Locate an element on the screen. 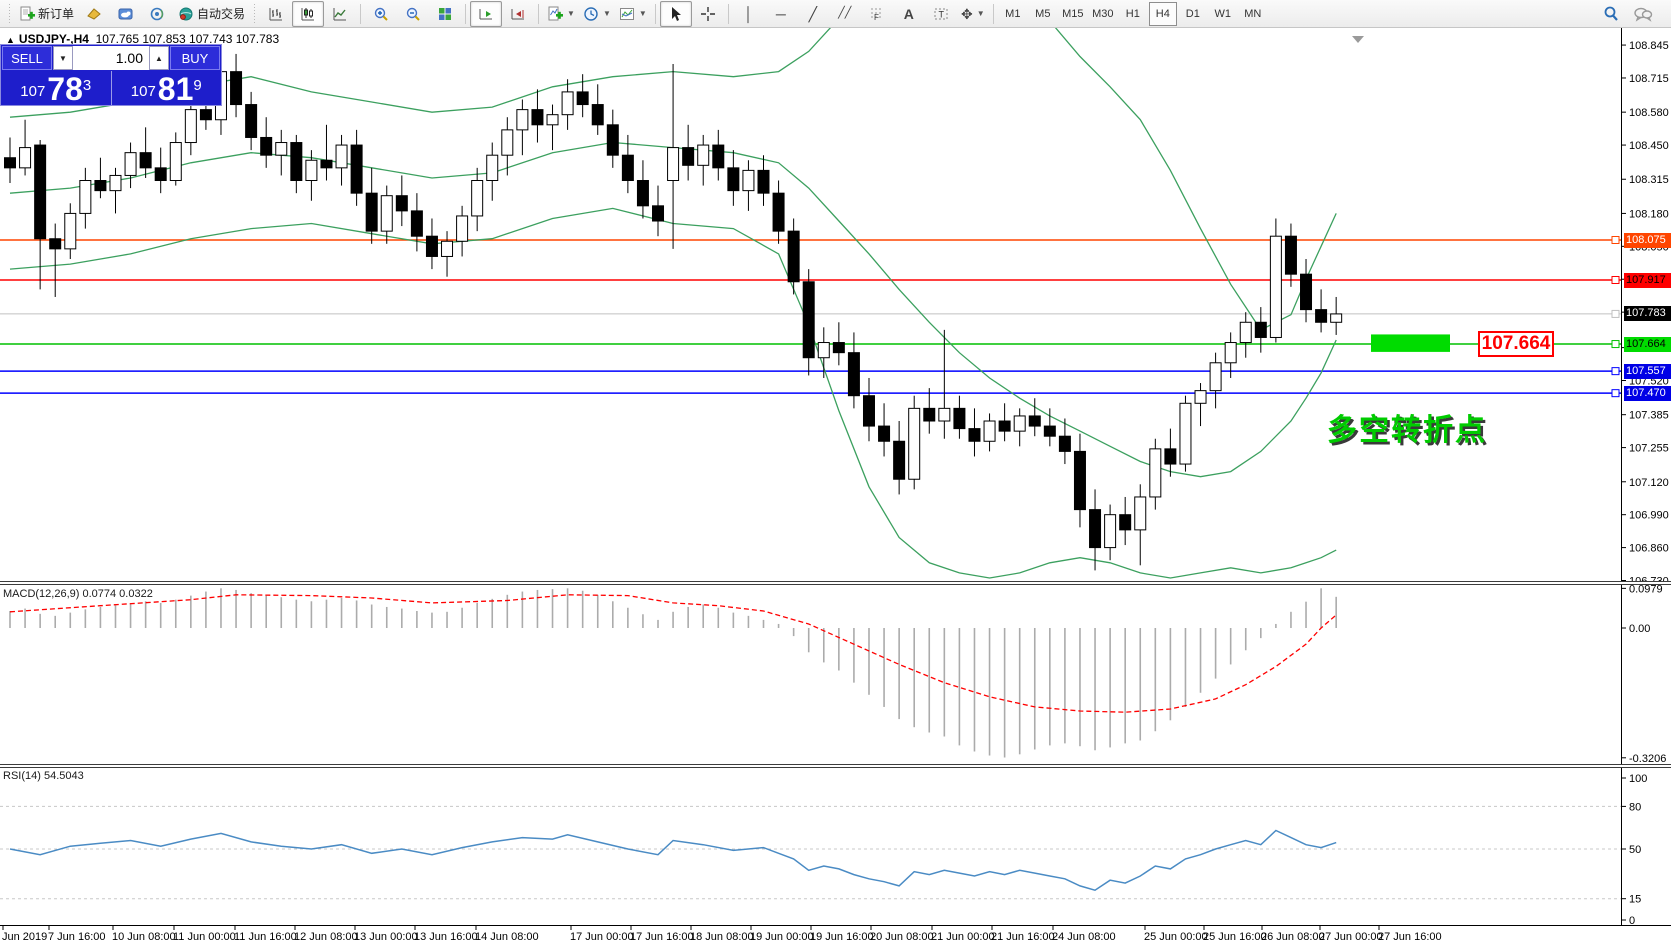 The height and width of the screenshot is (948, 1671). auto-scroll-icon is located at coordinates (486, 13).